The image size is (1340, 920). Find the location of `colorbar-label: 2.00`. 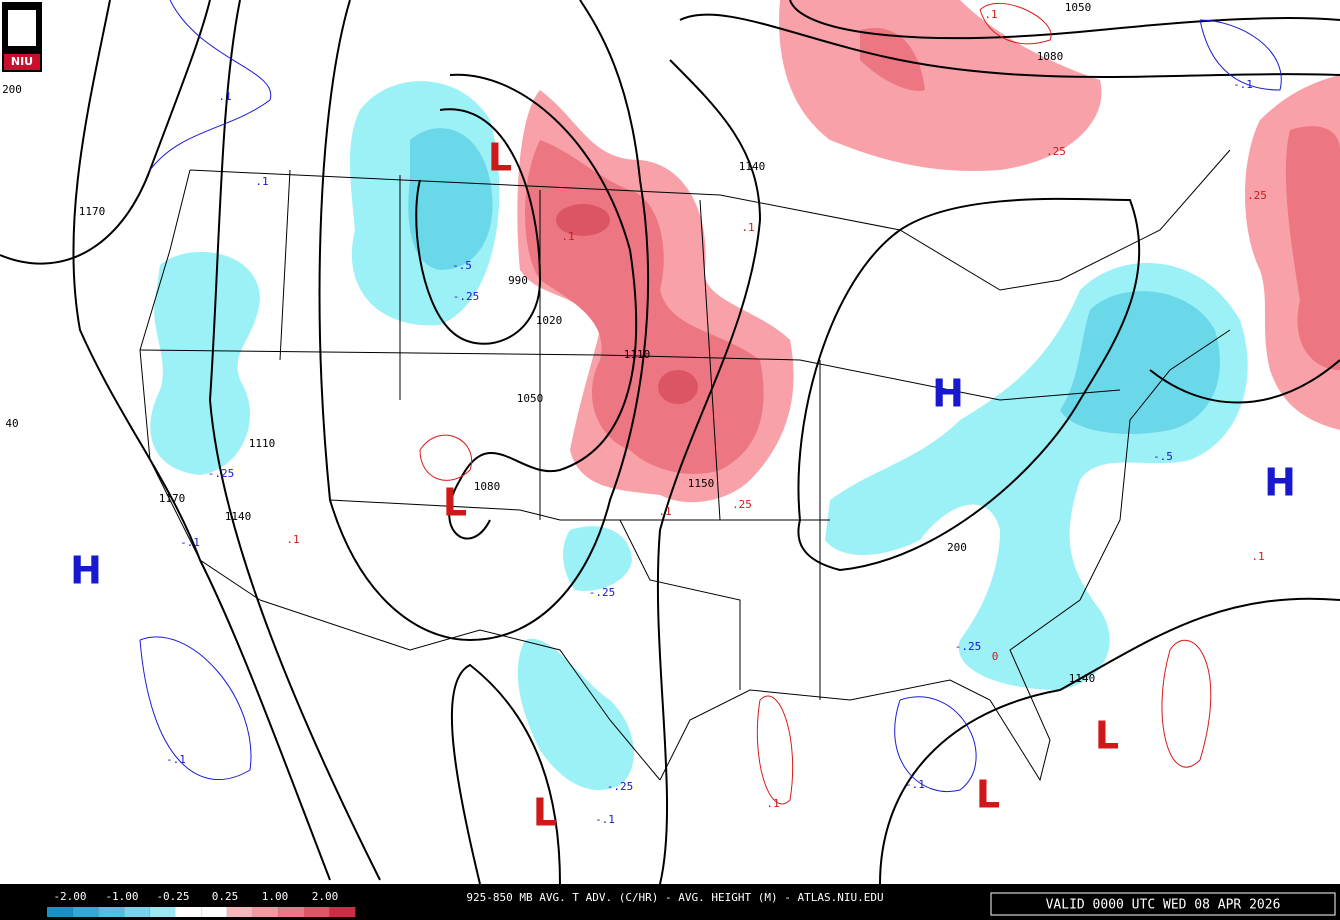

colorbar-label: 2.00 is located at coordinates (325, 896).